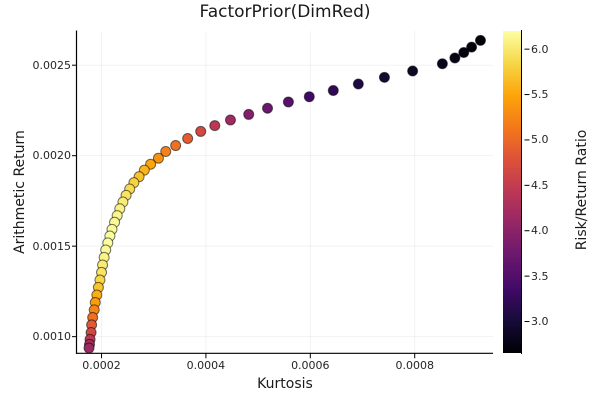 The height and width of the screenshot is (400, 600). I want to click on y-tick-label: 0.0010, so click(52, 337).